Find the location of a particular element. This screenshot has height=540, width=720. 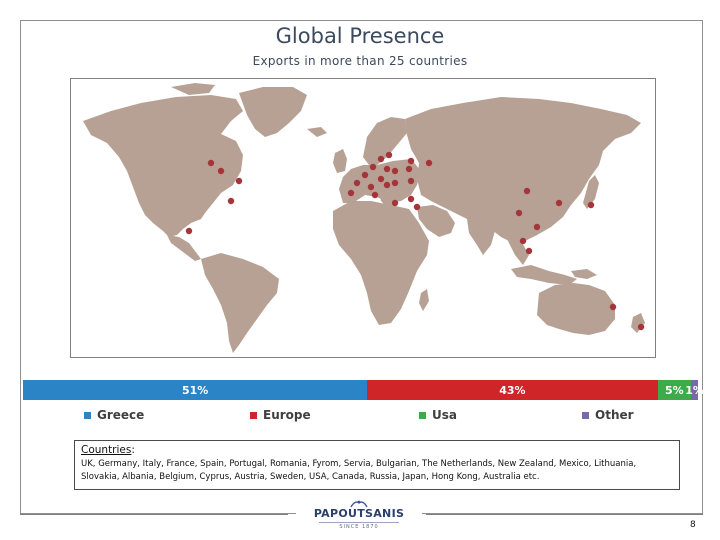

italy-landmass is located at coordinates (386, 200).